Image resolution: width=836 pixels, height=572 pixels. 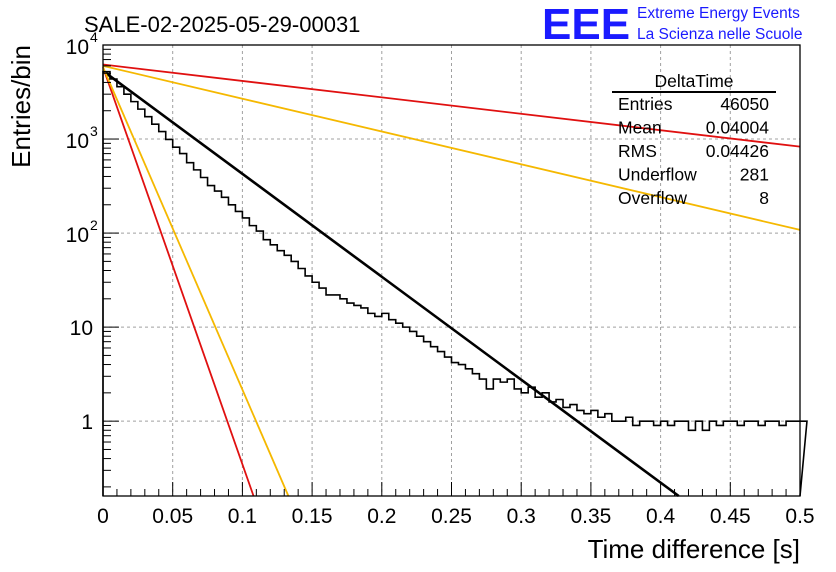 What do you see at coordinates (754, 175) in the screenshot?
I see `stats-row-value: 281` at bounding box center [754, 175].